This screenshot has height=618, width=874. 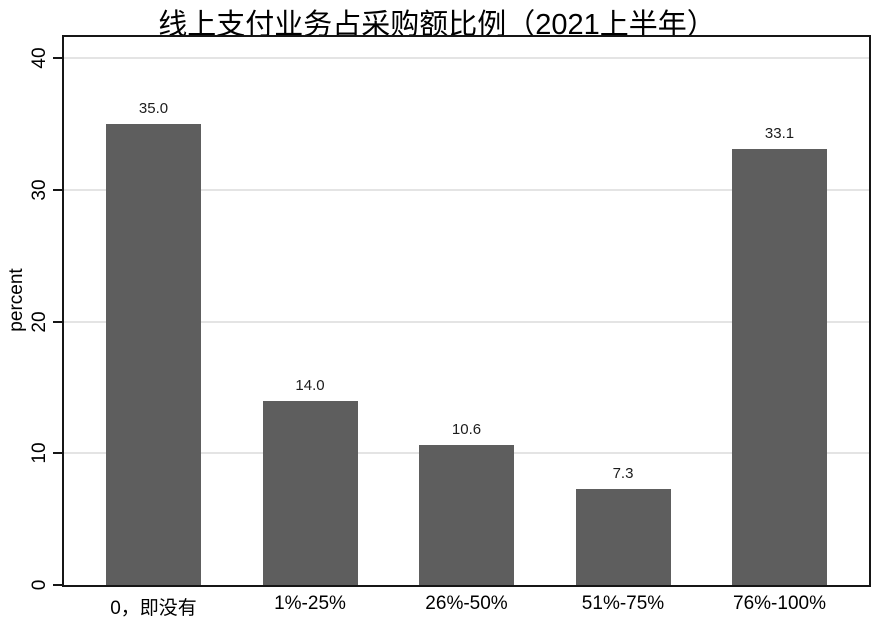 What do you see at coordinates (39, 585) in the screenshot?
I see `y-tick-label-0: 0` at bounding box center [39, 585].